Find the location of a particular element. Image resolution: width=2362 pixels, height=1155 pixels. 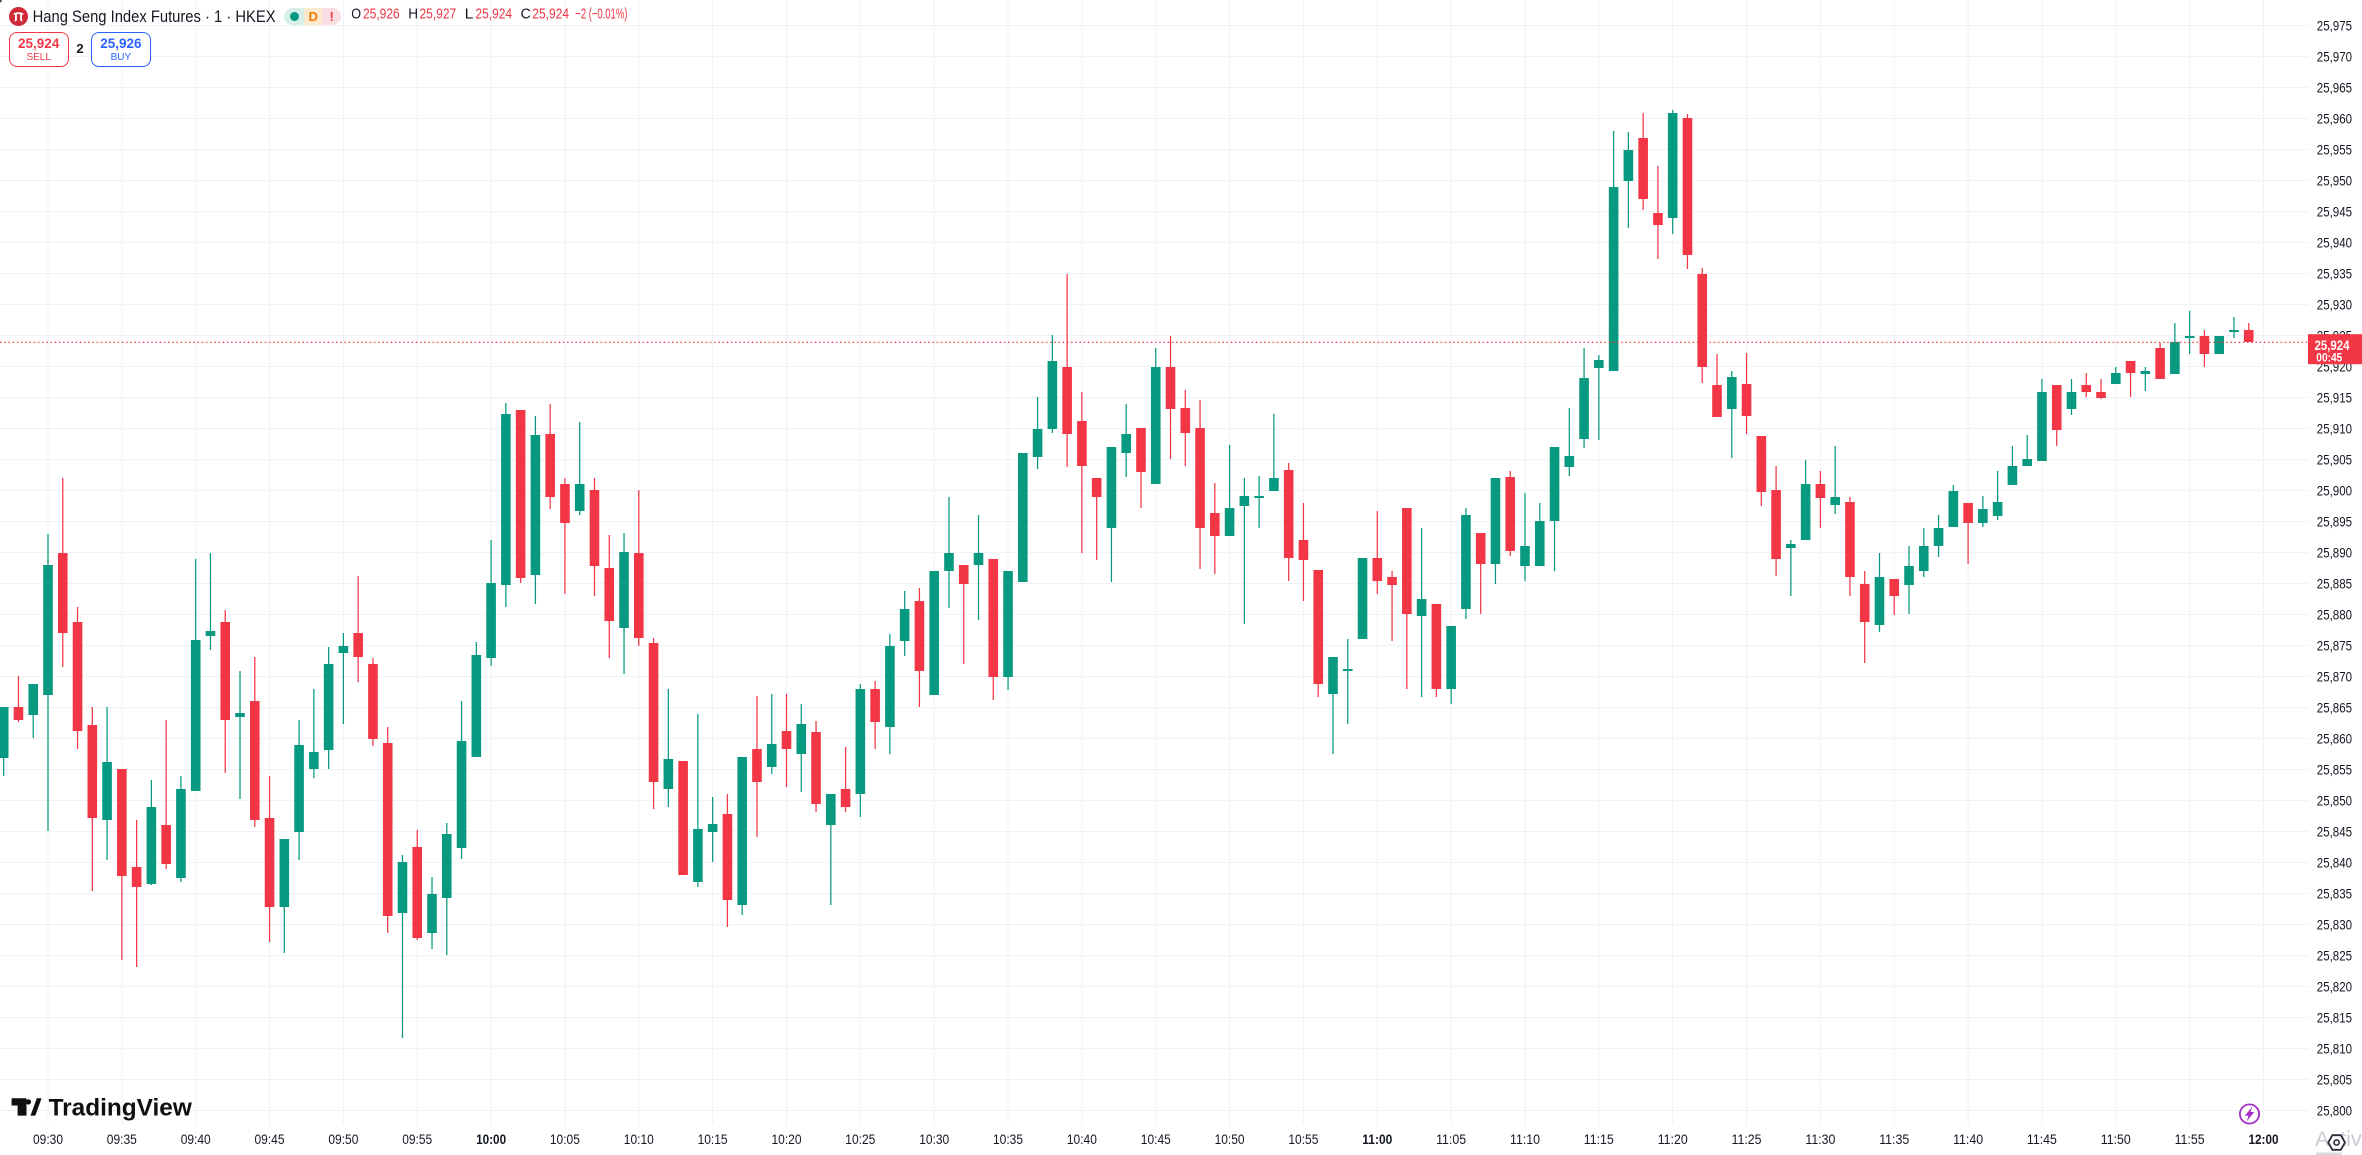

svg-text: 25,825 is located at coordinates (2335, 956).